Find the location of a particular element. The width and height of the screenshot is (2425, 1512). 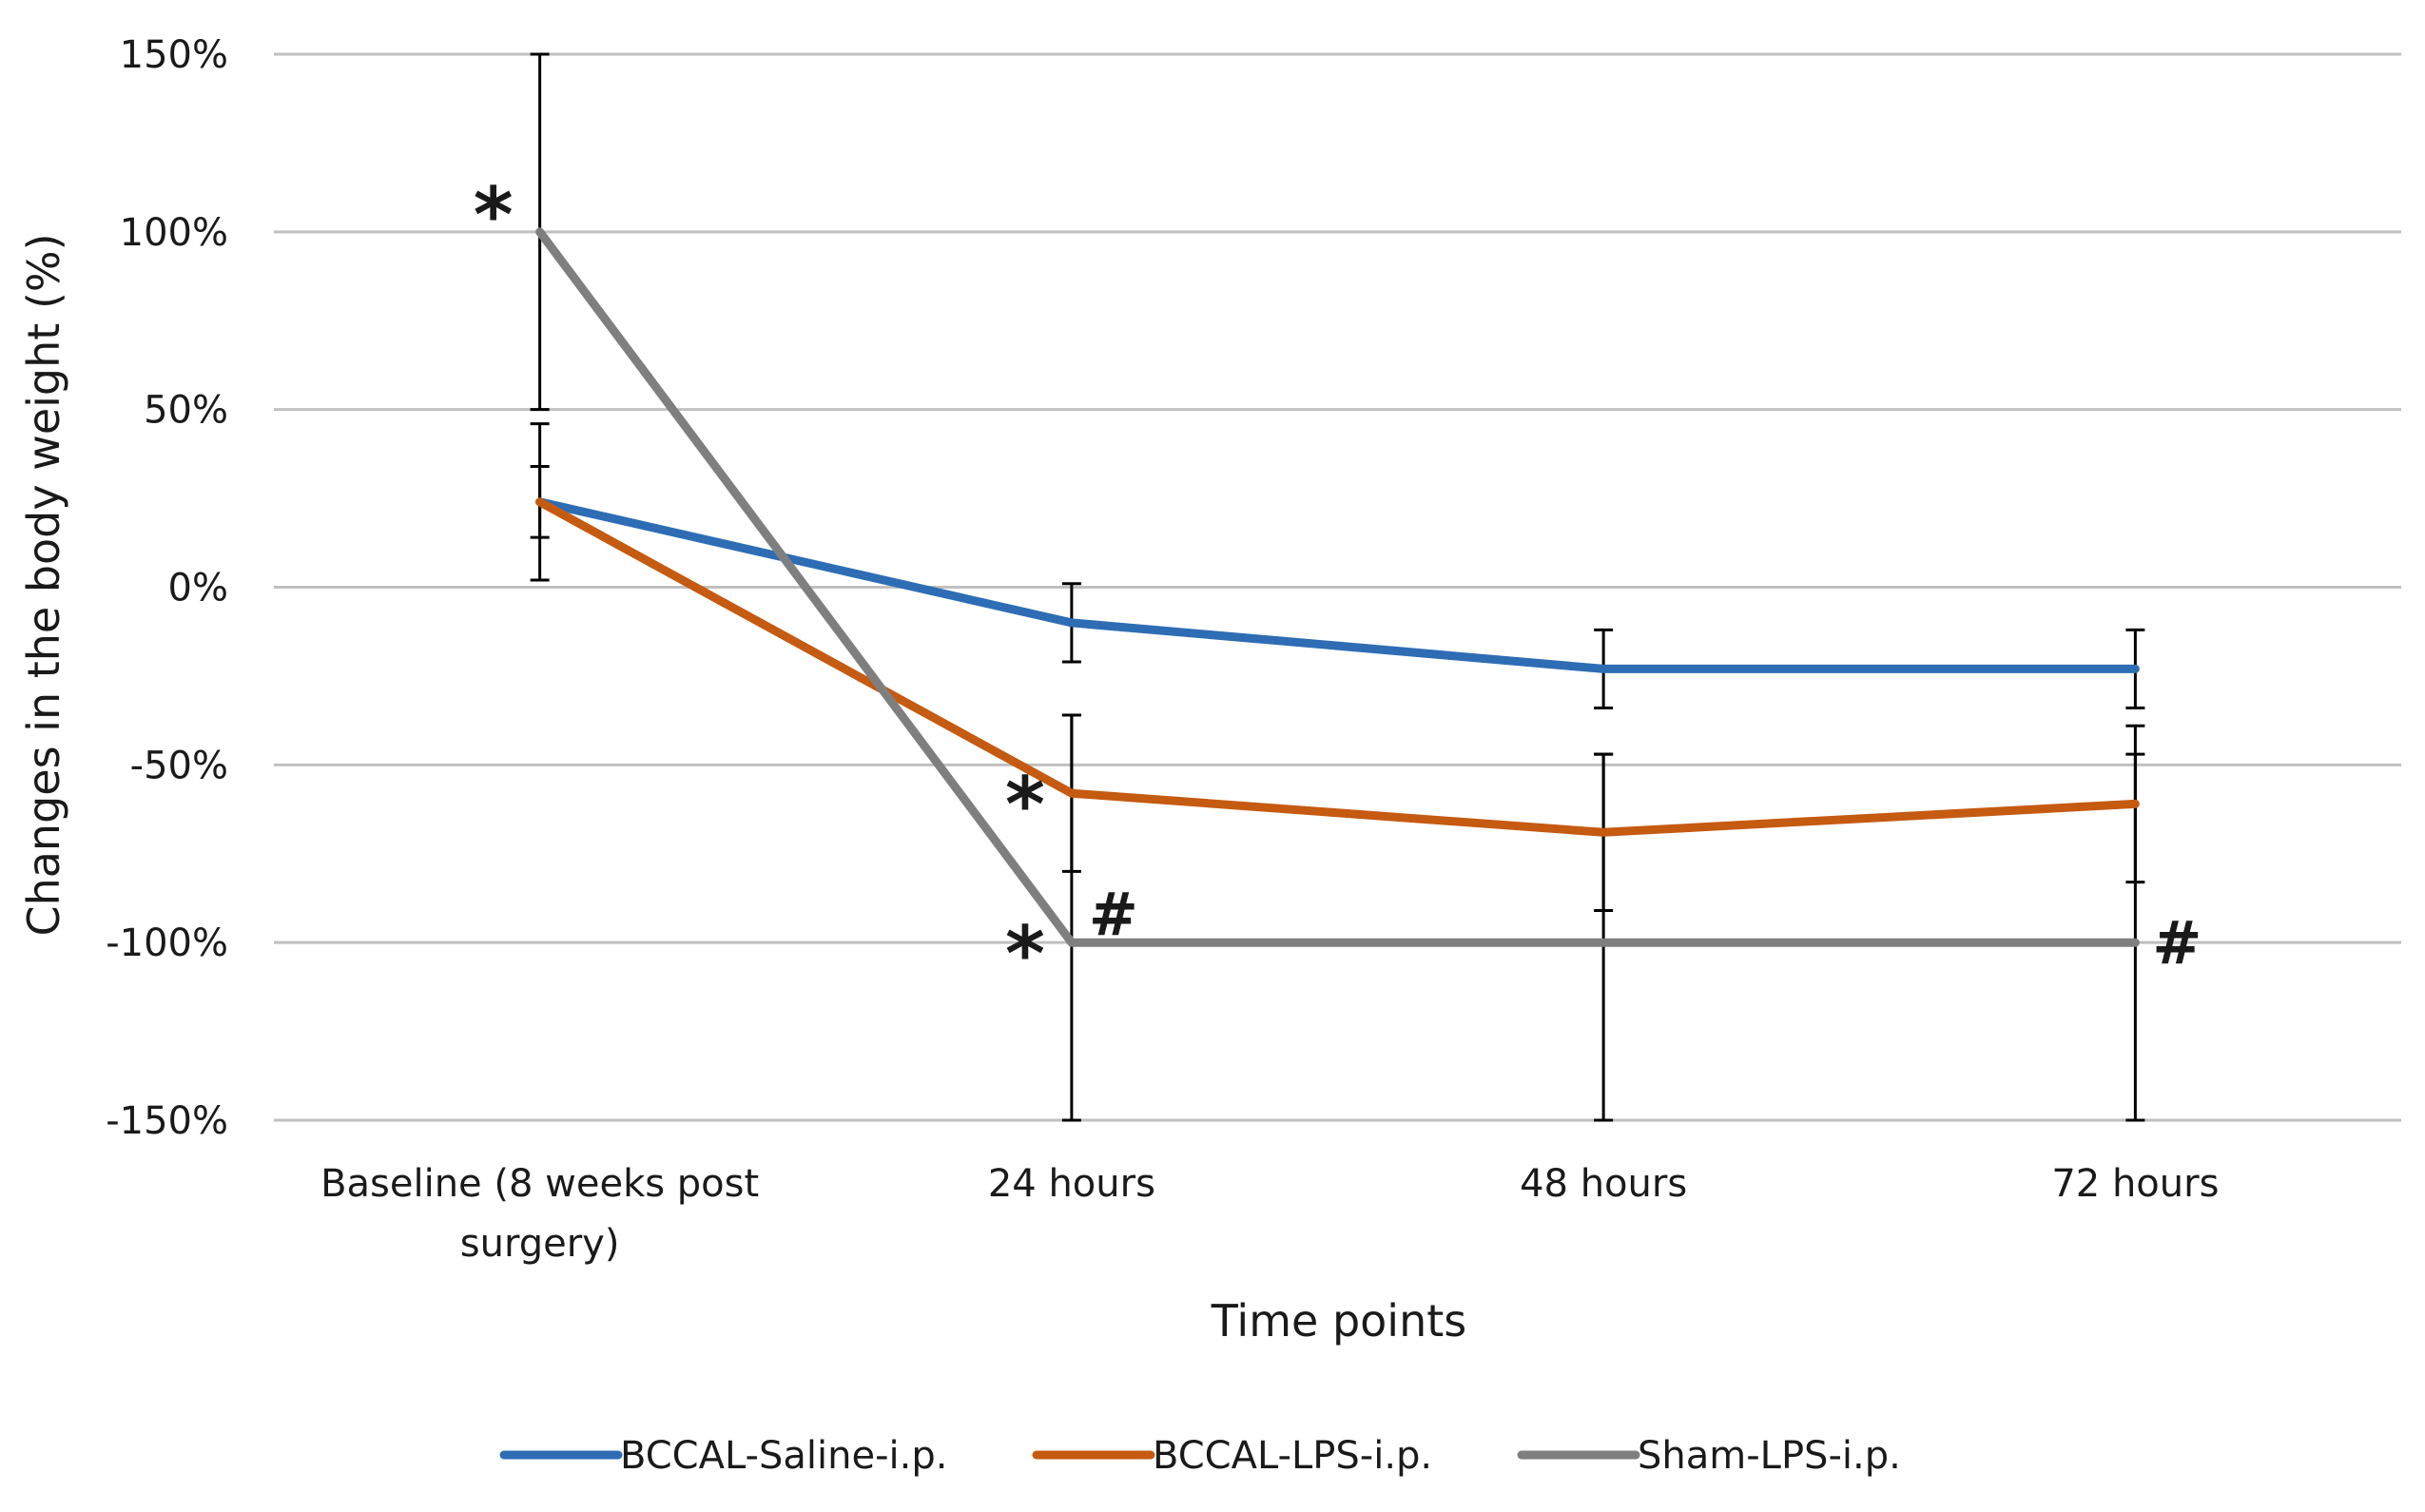

y-tick-label: -100% is located at coordinates (167, 943).